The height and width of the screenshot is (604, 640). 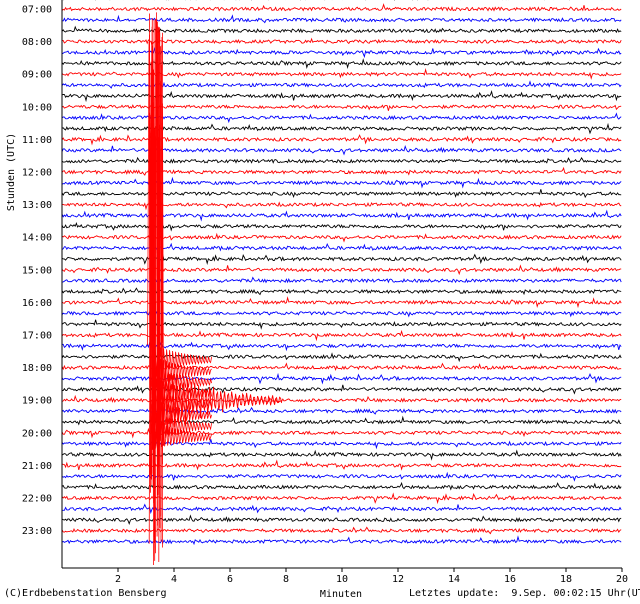 What do you see at coordinates (398, 579) in the screenshot?
I see `minute-tick-label: 12` at bounding box center [398, 579].